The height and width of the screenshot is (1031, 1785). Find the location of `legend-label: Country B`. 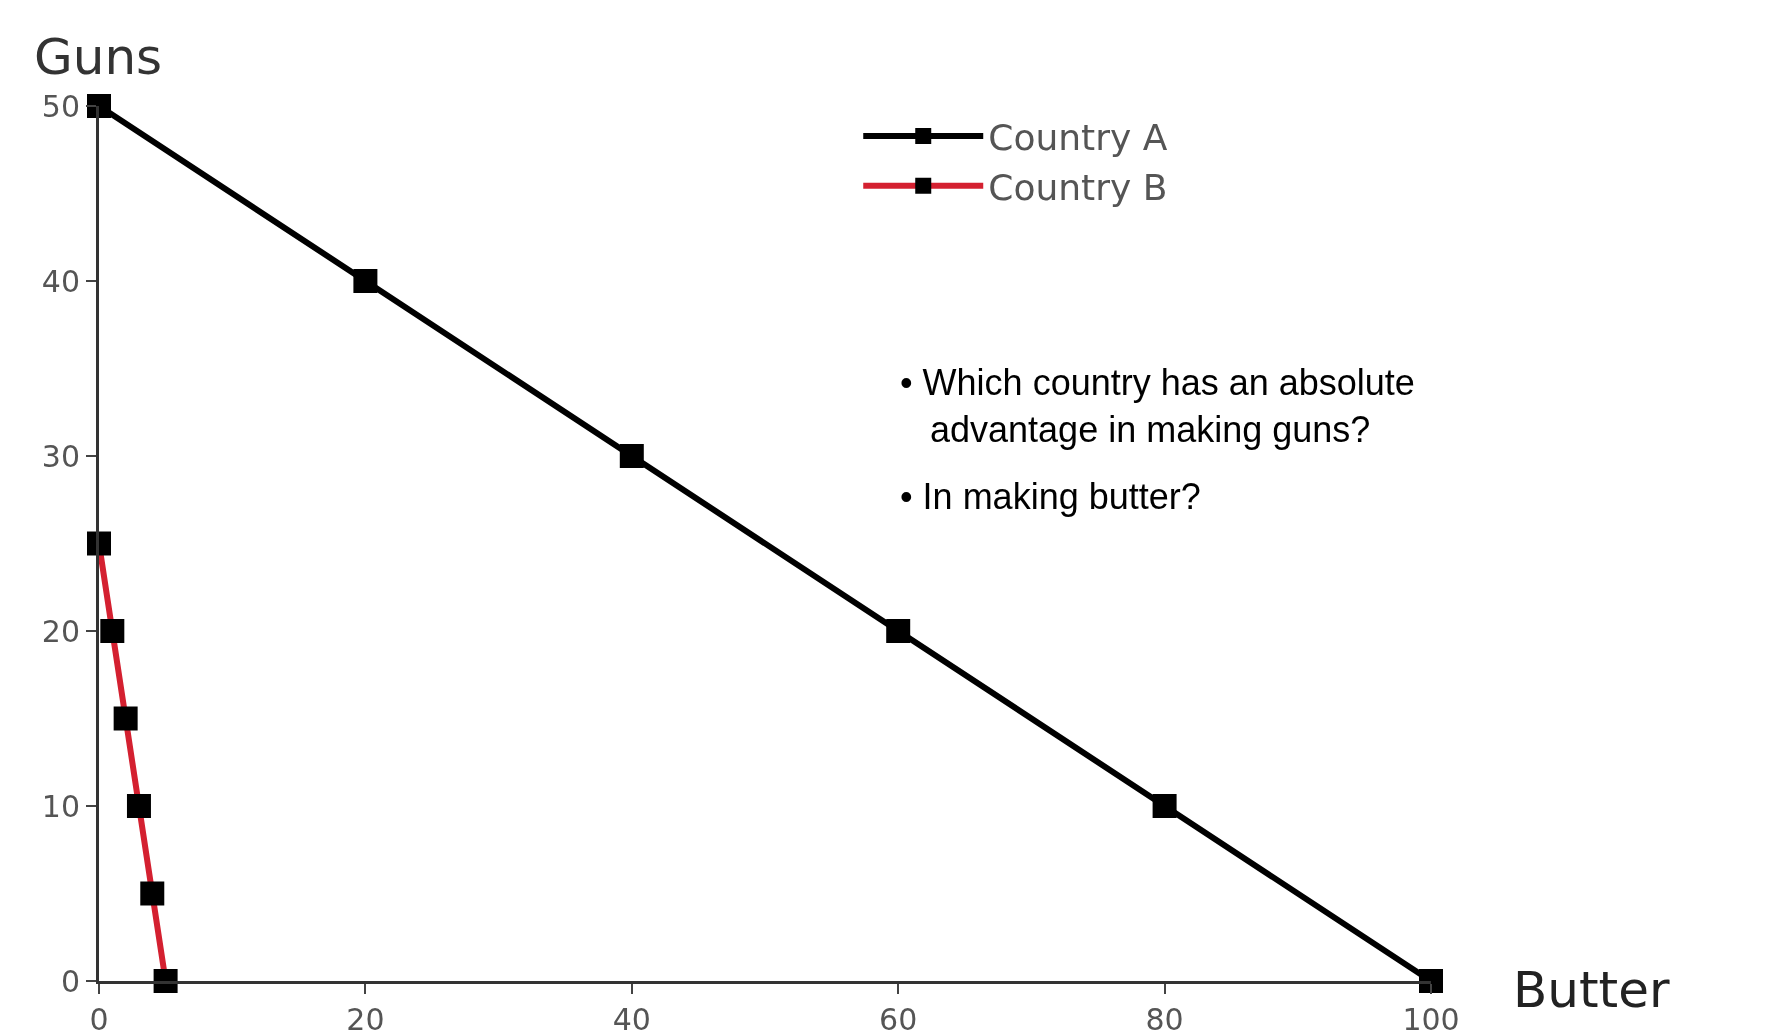

legend-label: Country B is located at coordinates (1078, 187).